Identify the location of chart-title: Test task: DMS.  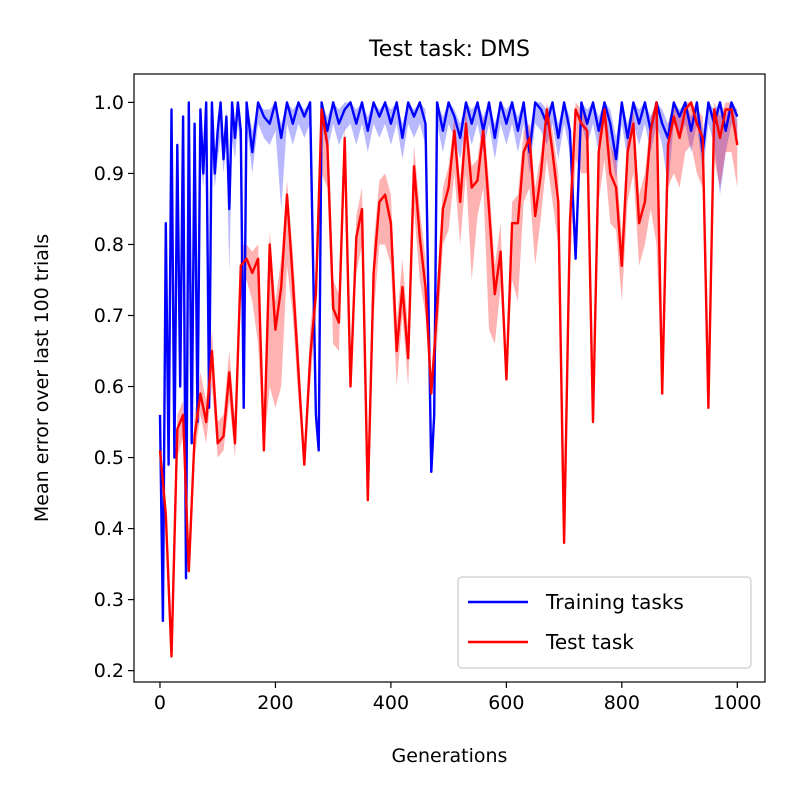
(449, 49).